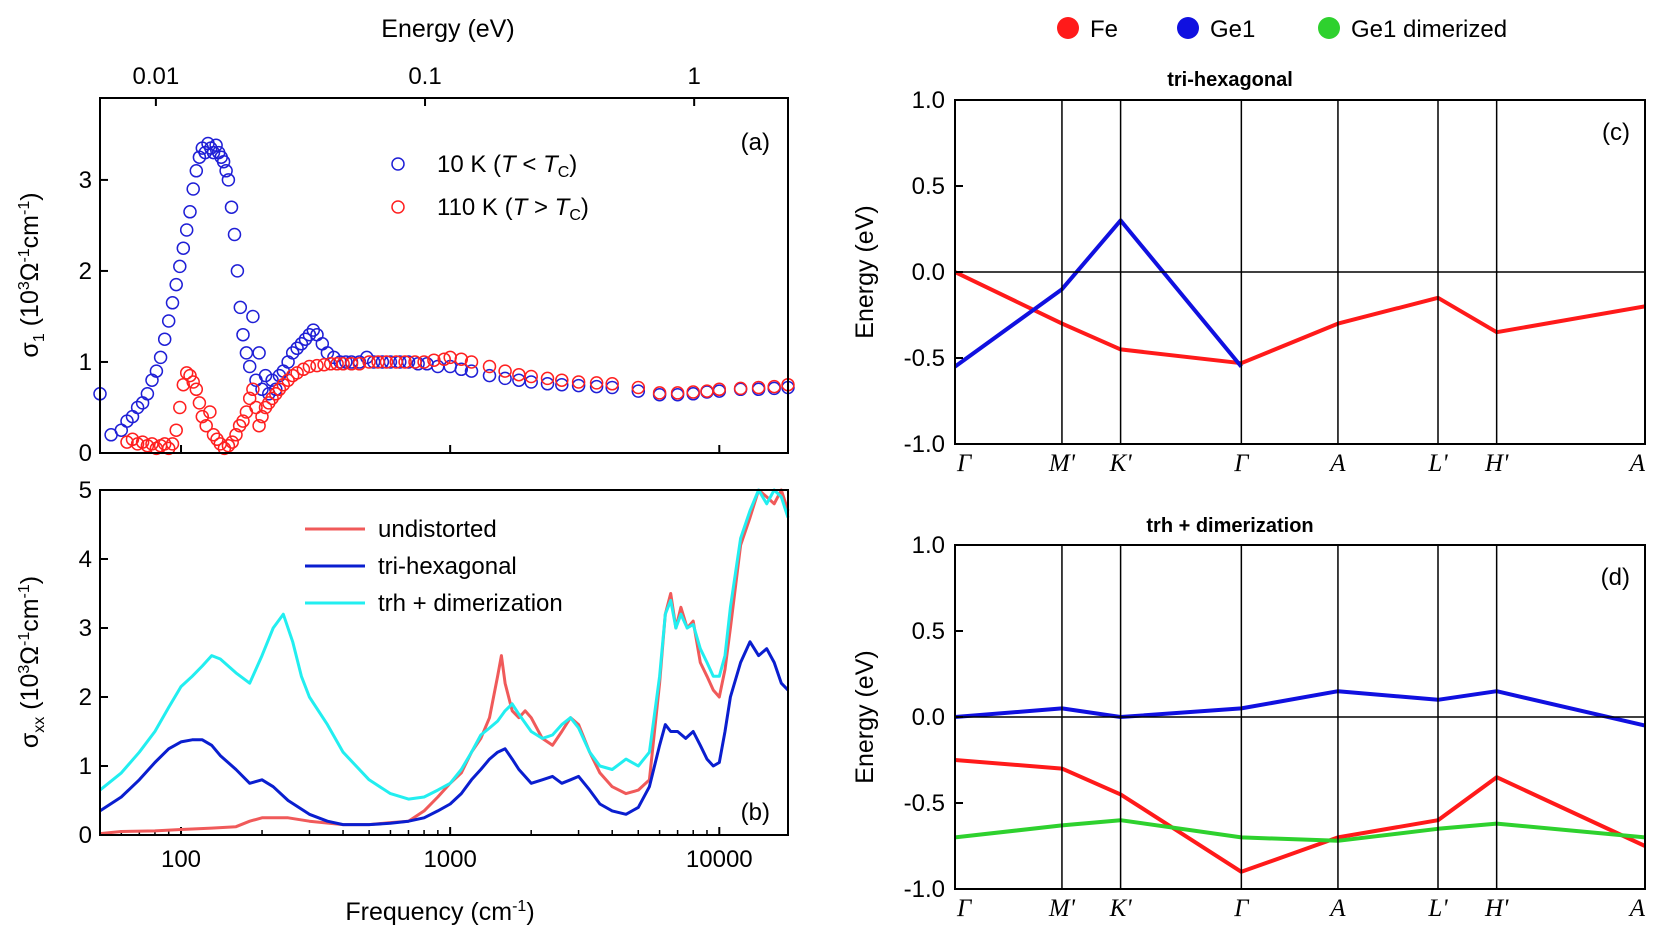  What do you see at coordinates (1232, 29) in the screenshot?
I see `legend-label-ge1: Ge1` at bounding box center [1232, 29].